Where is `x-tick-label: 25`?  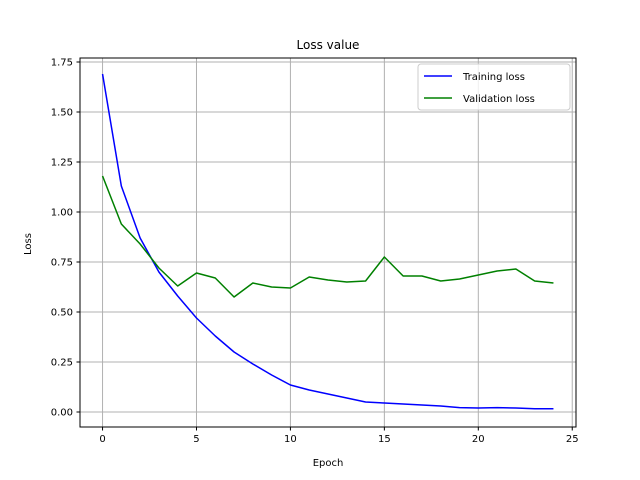
x-tick-label: 25 is located at coordinates (572, 439).